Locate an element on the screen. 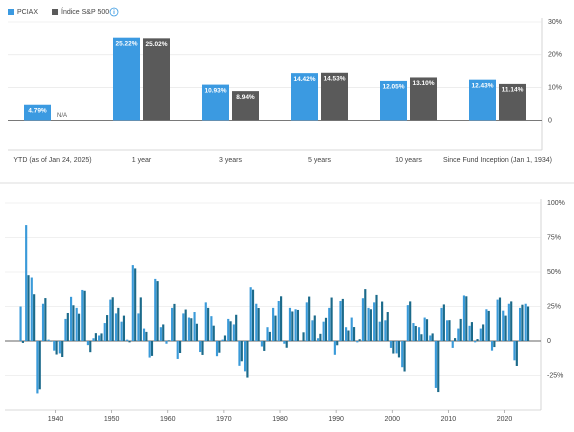 Image resolution: width=574 pixels, height=432 pixels. x-tick-label: 2020 is located at coordinates (505, 419).